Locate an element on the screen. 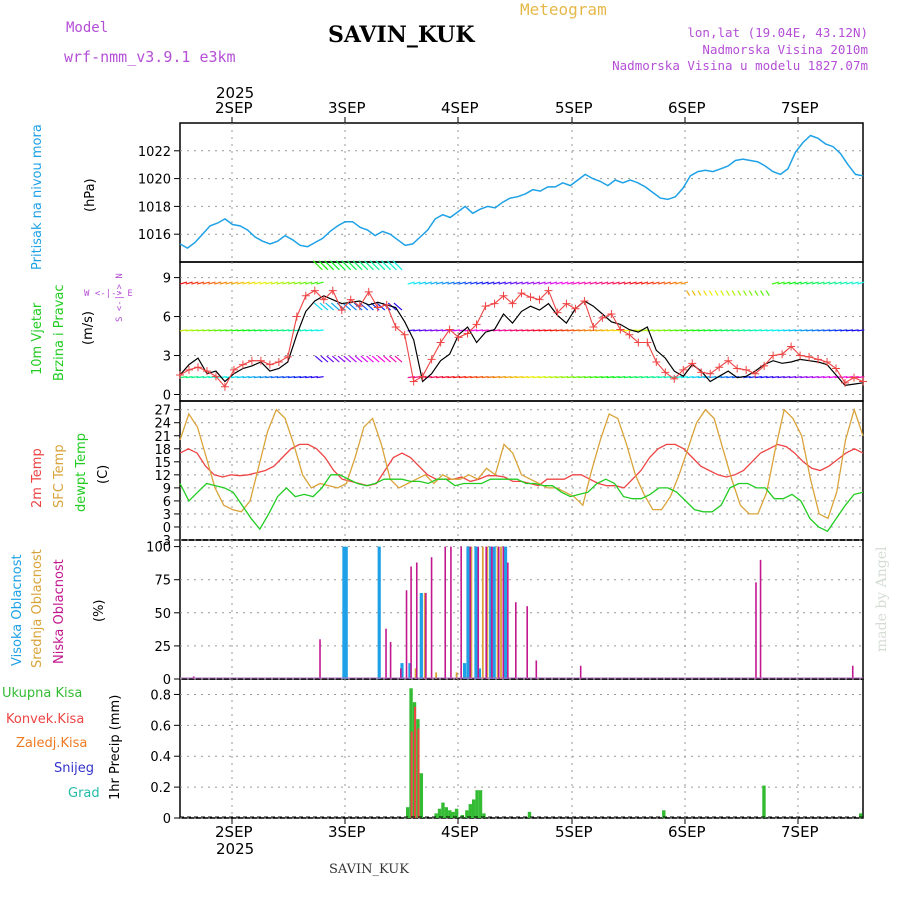 The height and width of the screenshot is (900, 900). wind-gust-line is located at coordinates (521, 338).